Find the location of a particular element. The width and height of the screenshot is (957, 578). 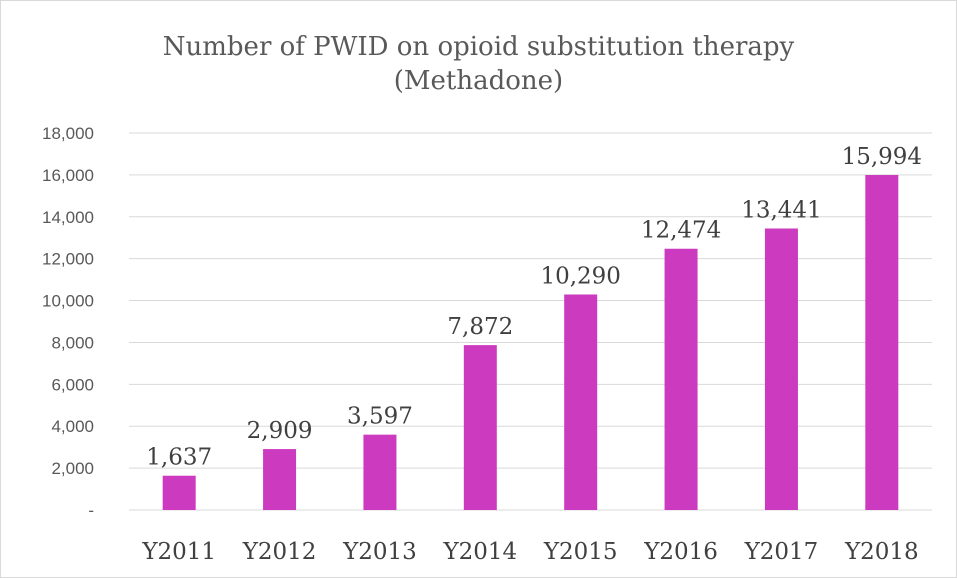

data-label: 15,994 is located at coordinates (882, 157).